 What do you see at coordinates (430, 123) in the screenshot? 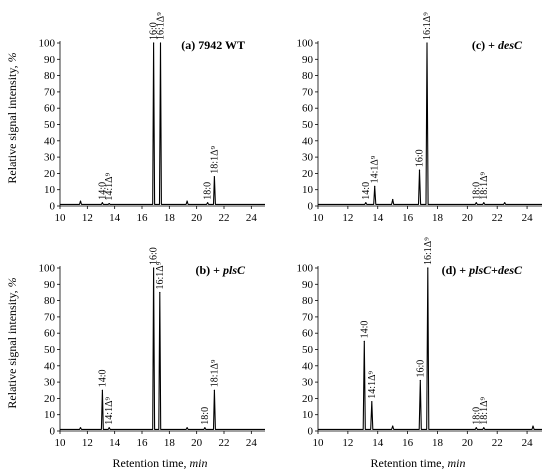
I see `chromatogram-trace-c` at bounding box center [430, 123].